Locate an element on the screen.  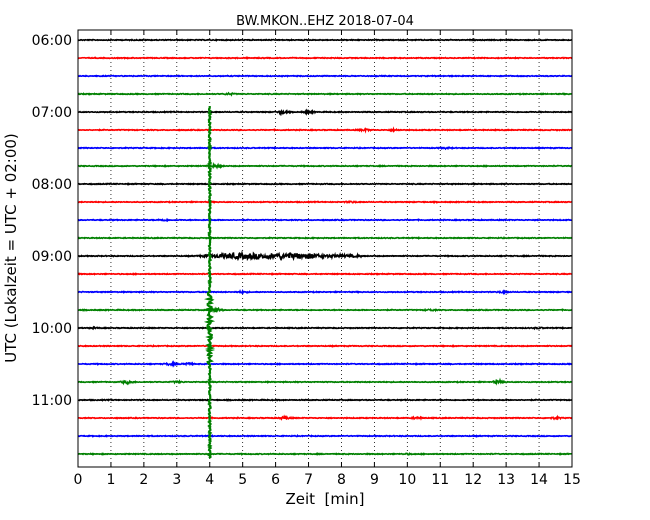
x-tick-label-15: 15 is located at coordinates (572, 480).